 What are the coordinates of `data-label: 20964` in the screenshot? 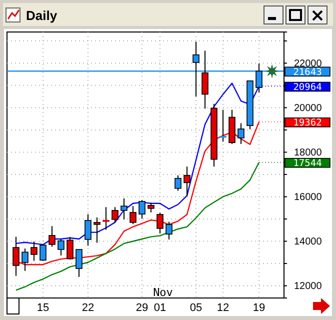 It's located at (307, 88).